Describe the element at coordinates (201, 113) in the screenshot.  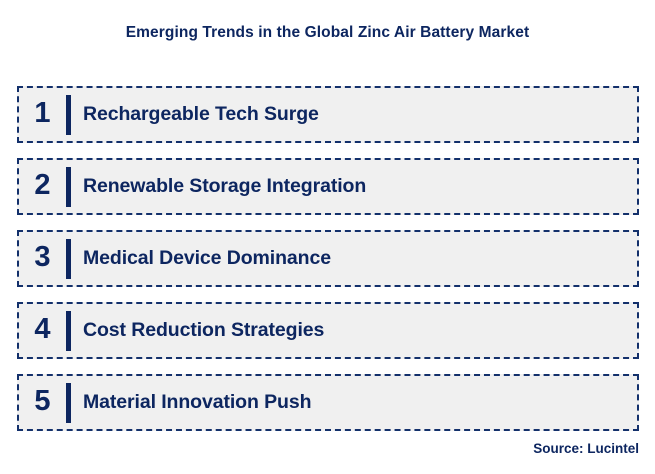
I see `trend-label: Rechargeable Tech Surge` at that location.